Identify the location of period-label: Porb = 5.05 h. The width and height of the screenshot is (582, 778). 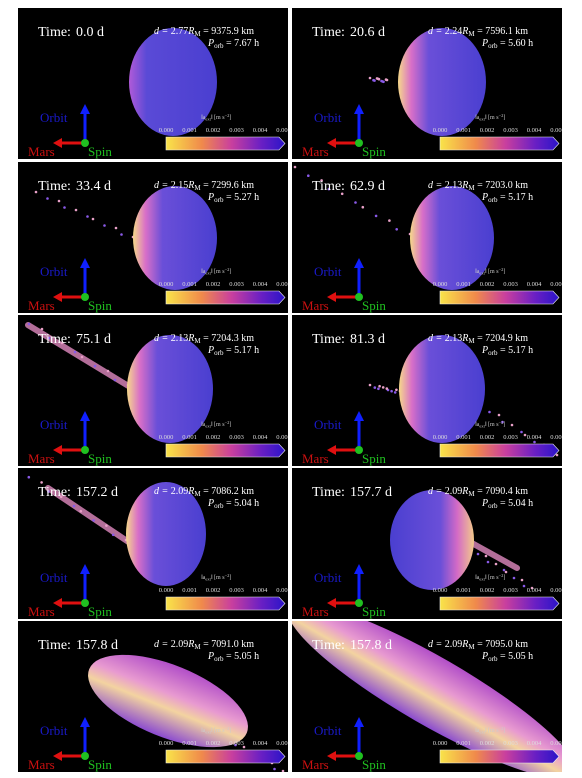
(233, 657).